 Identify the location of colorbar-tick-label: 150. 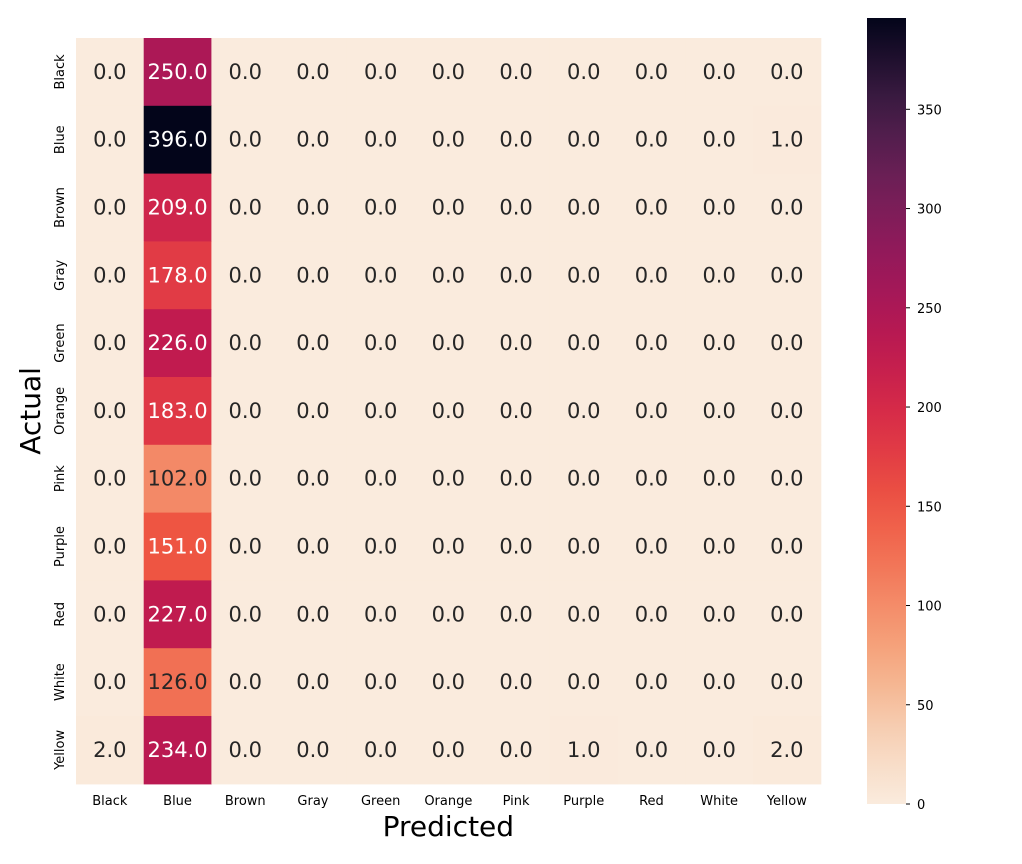
(929, 507).